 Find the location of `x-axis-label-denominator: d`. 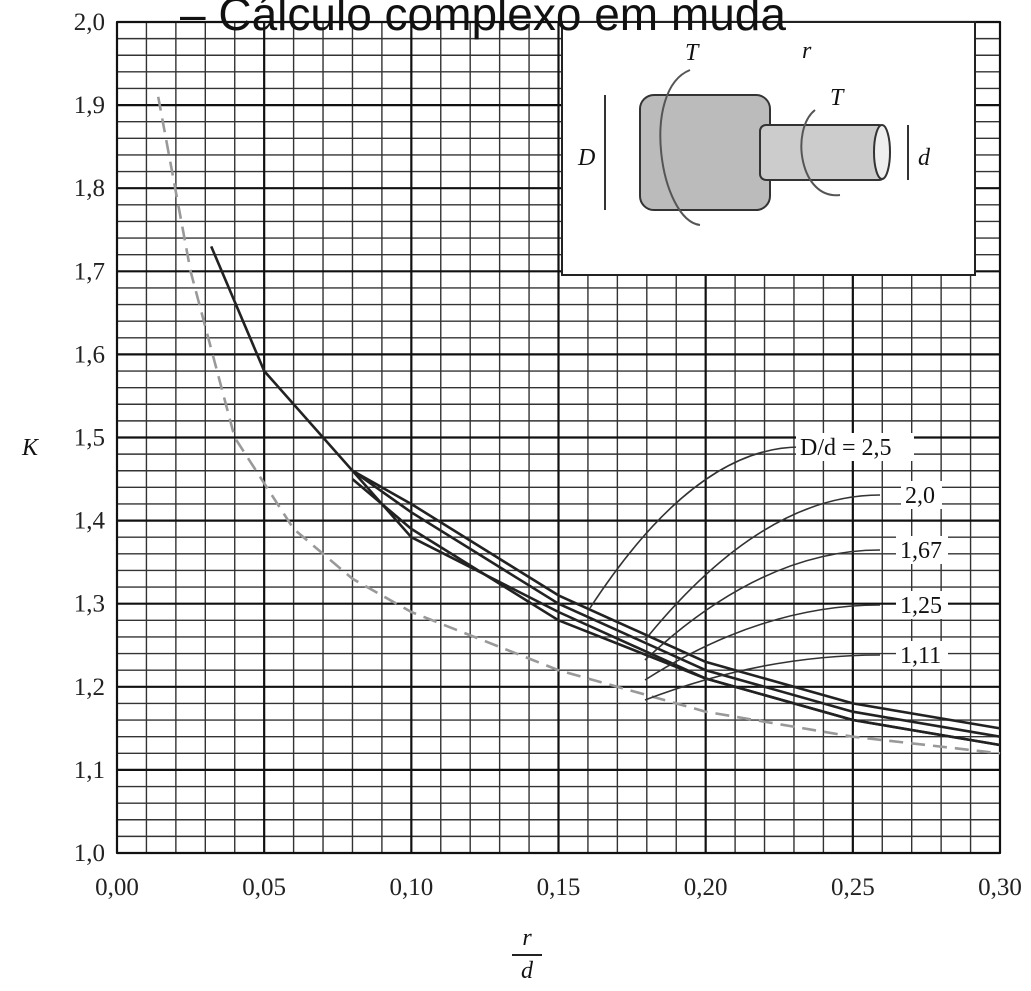

x-axis-label-denominator: d is located at coordinates (527, 971).